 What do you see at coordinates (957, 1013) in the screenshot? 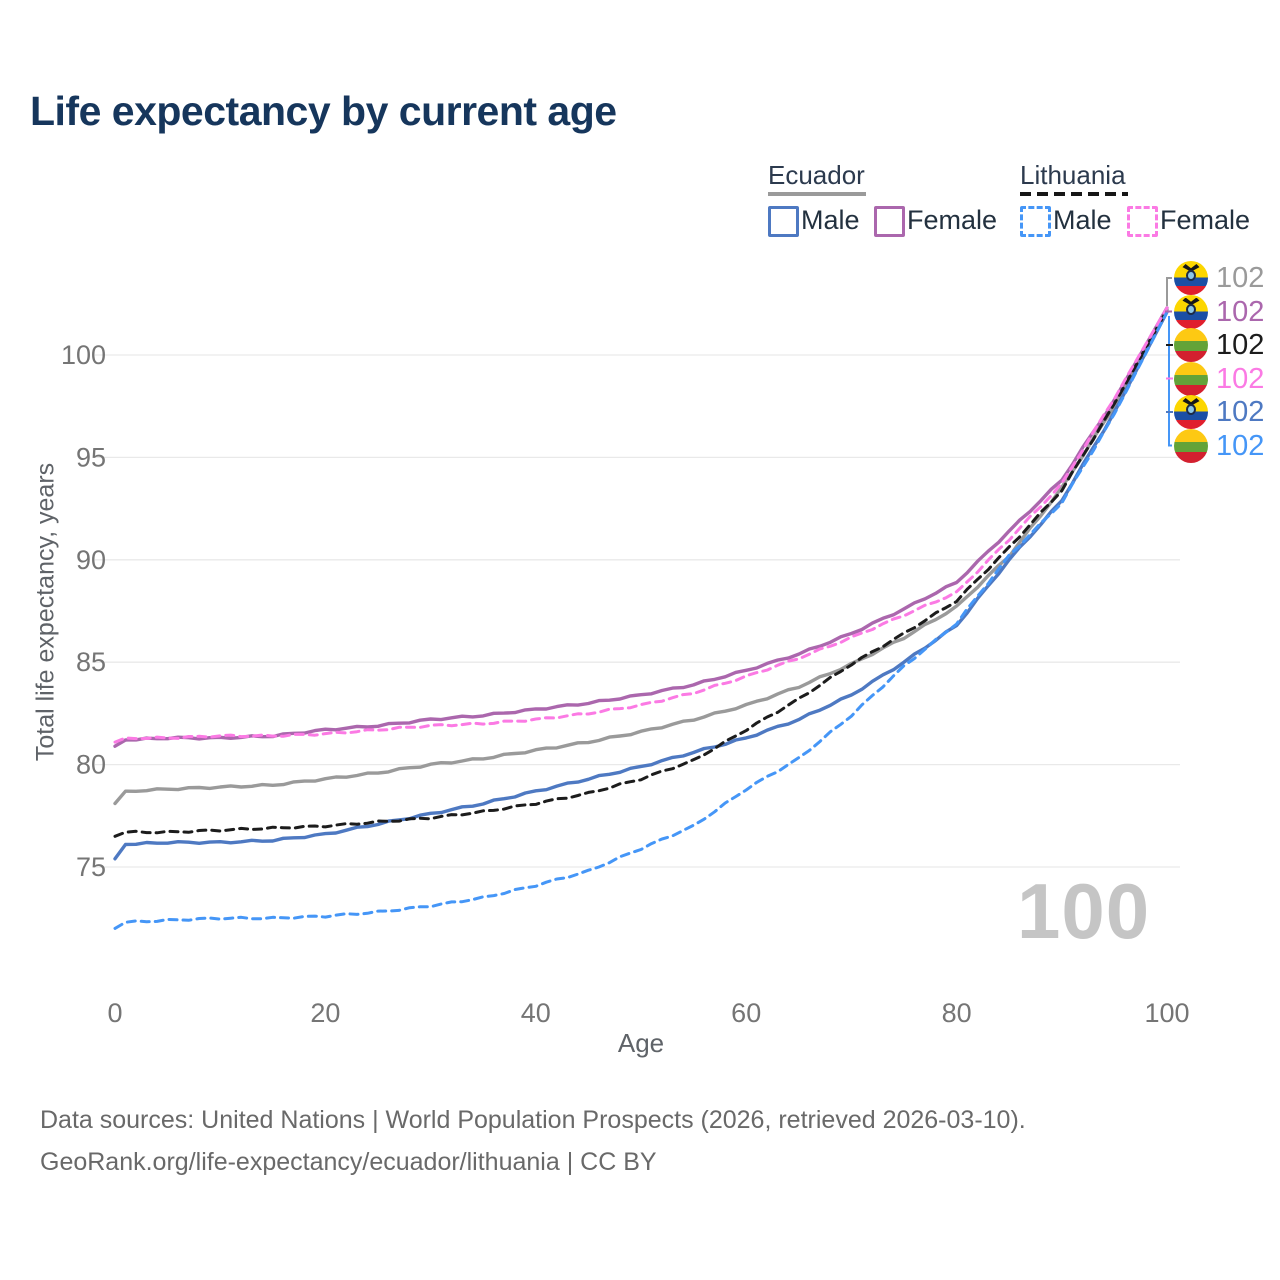
I see `x-tick-label: 80` at bounding box center [957, 1013].